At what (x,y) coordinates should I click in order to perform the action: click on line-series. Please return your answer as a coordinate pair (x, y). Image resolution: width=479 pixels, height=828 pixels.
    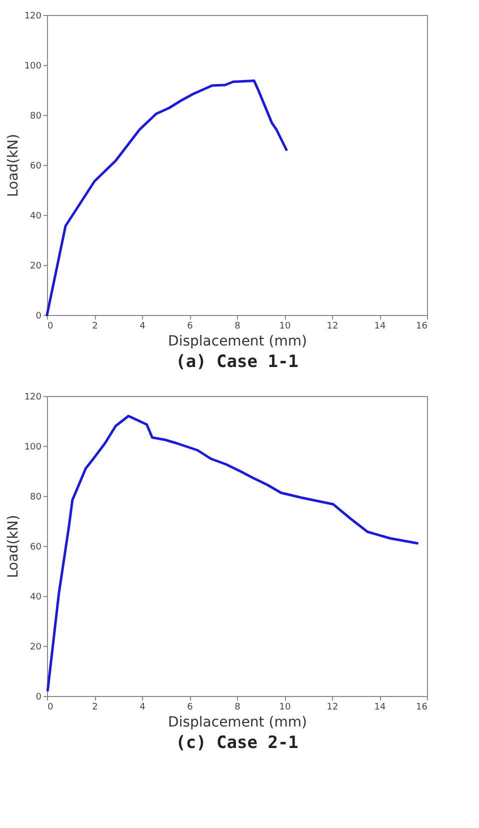
    Looking at the image, I should click on (167, 198).